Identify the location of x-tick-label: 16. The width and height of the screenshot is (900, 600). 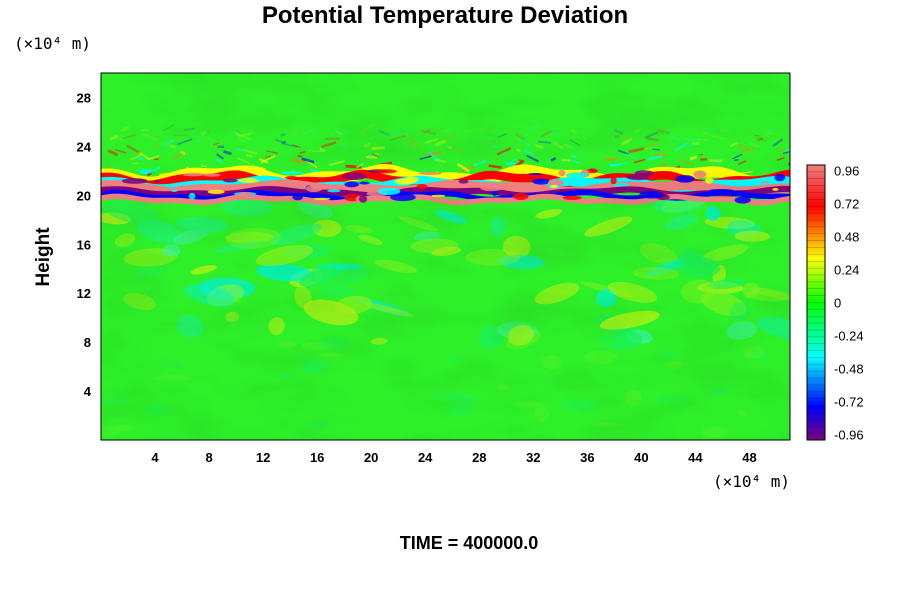
(317, 457).